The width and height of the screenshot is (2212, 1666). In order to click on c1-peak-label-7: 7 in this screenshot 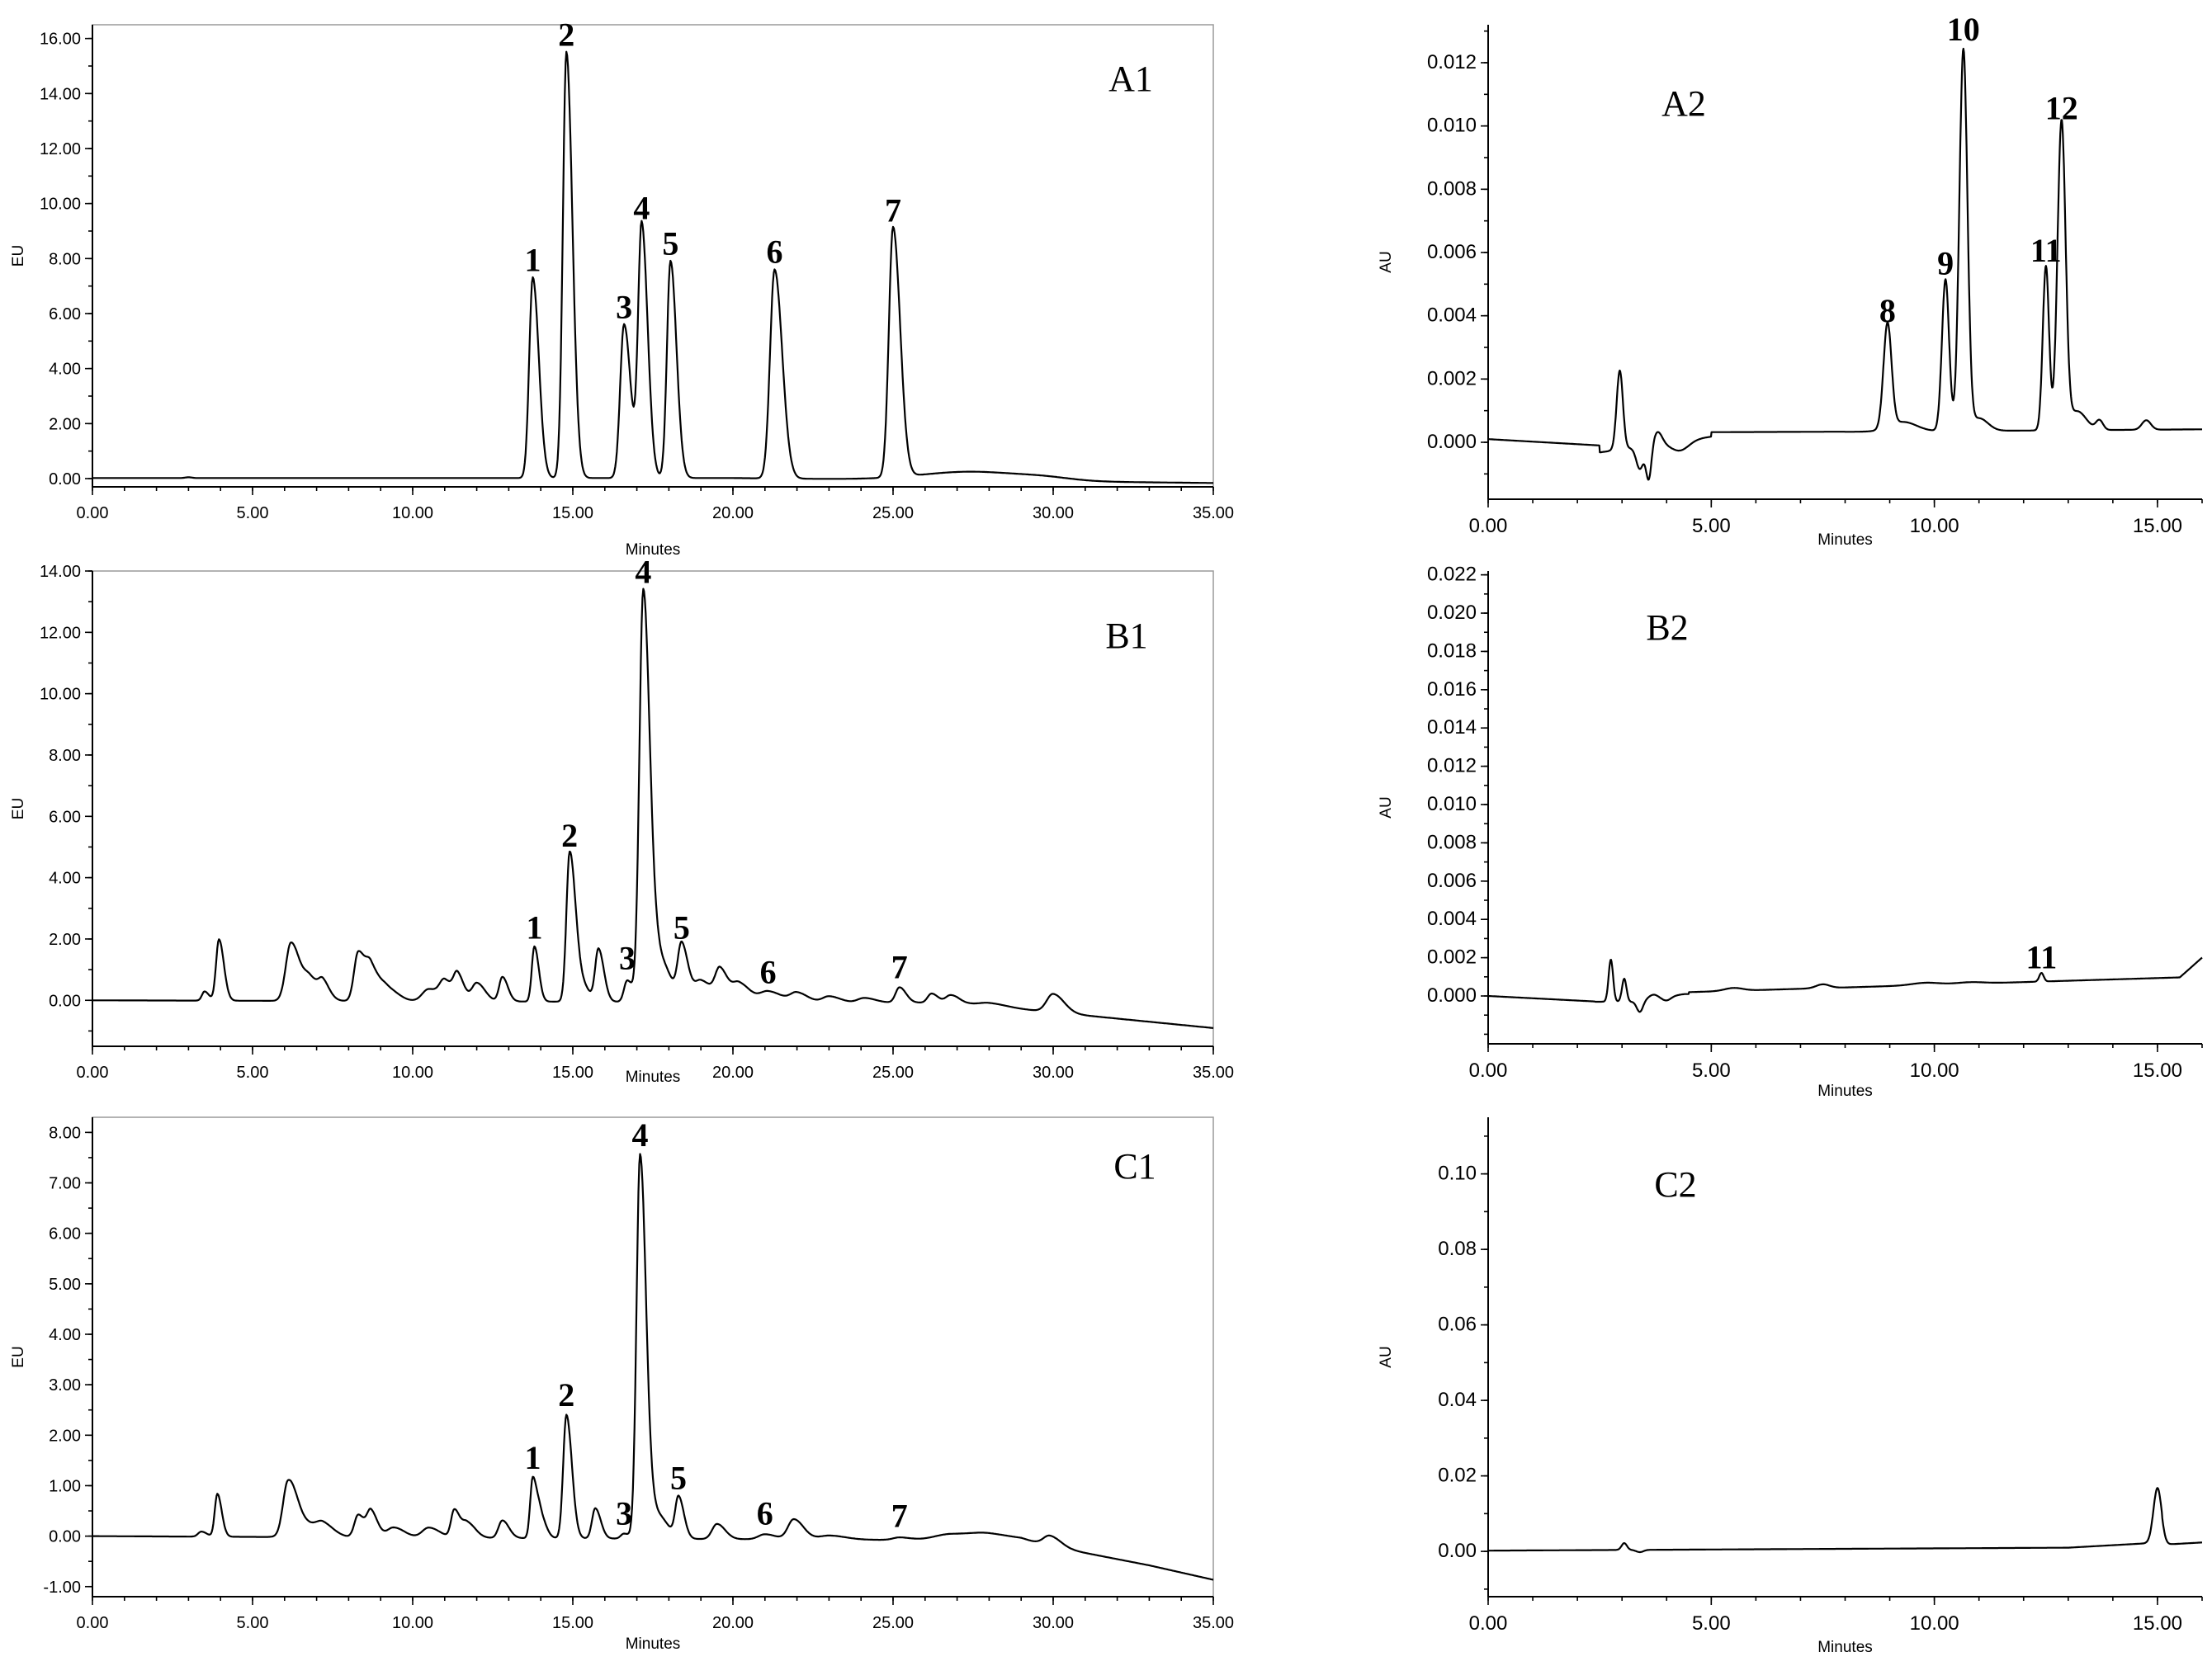, I will do `click(899, 1516)`.